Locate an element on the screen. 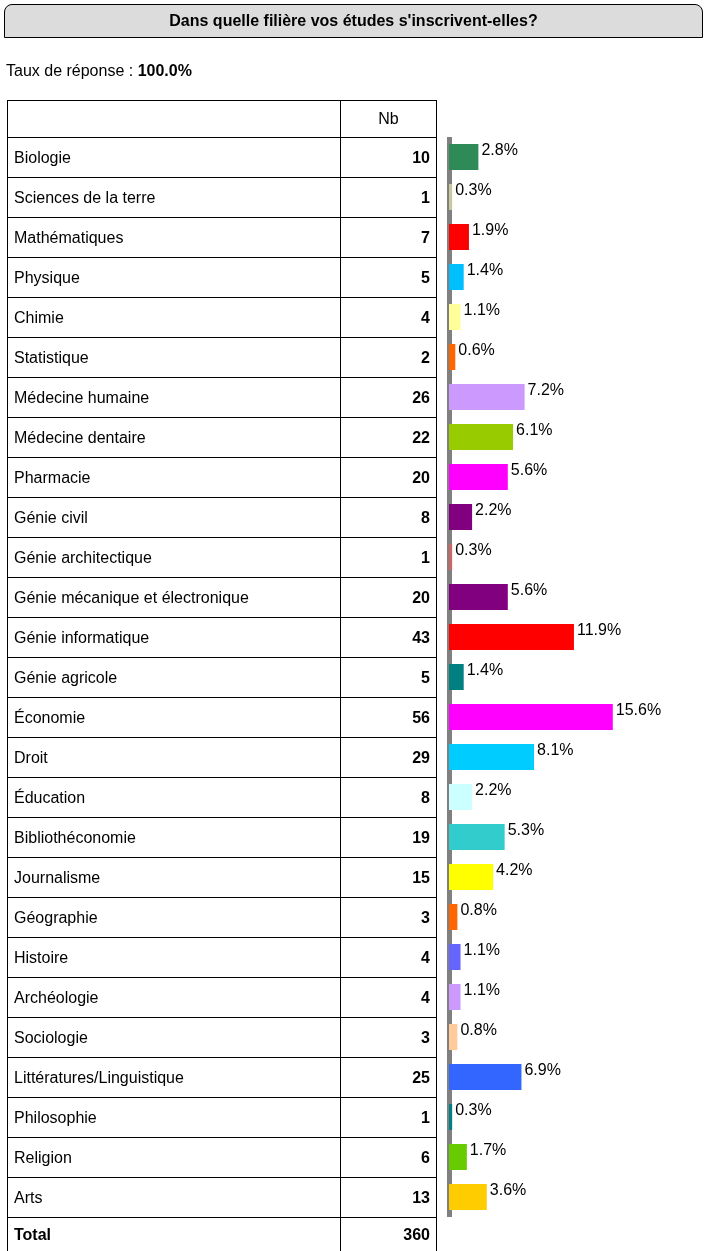 The height and width of the screenshot is (1251, 707). data-label: 1.7% is located at coordinates (488, 1150).